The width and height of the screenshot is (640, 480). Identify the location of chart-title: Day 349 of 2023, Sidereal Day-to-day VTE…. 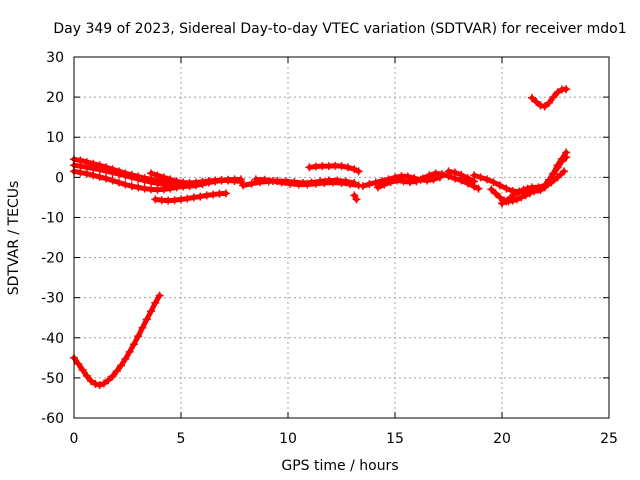
(339, 29).